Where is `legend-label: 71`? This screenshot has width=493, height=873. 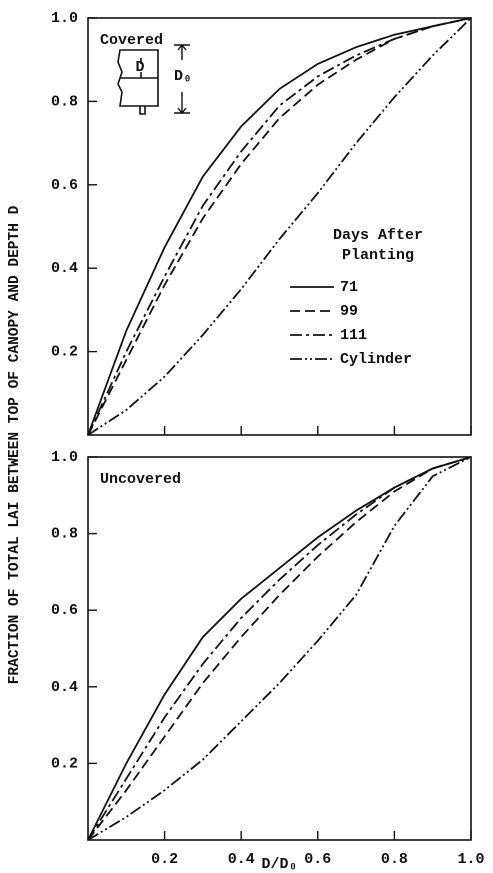
legend-label: 71 is located at coordinates (349, 287).